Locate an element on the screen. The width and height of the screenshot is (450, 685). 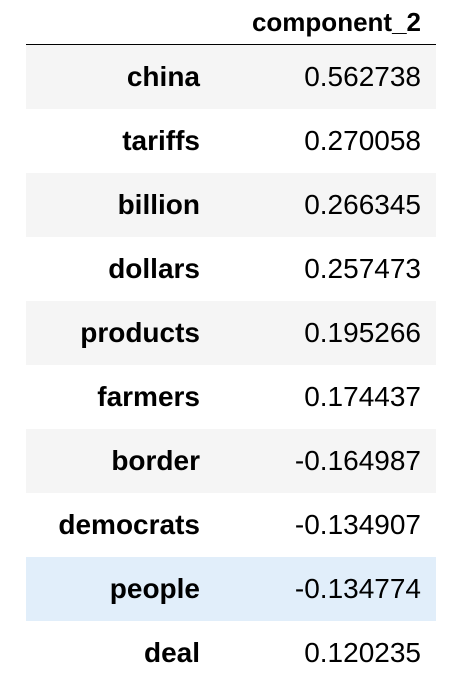
row-index-label: democrats is located at coordinates (129, 524).